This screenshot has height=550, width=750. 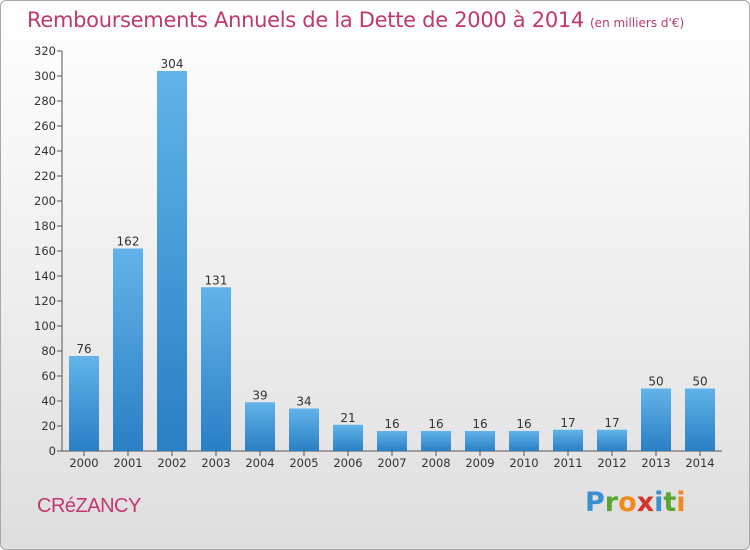 I want to click on y-tick-label: 80, so click(x=48, y=351).